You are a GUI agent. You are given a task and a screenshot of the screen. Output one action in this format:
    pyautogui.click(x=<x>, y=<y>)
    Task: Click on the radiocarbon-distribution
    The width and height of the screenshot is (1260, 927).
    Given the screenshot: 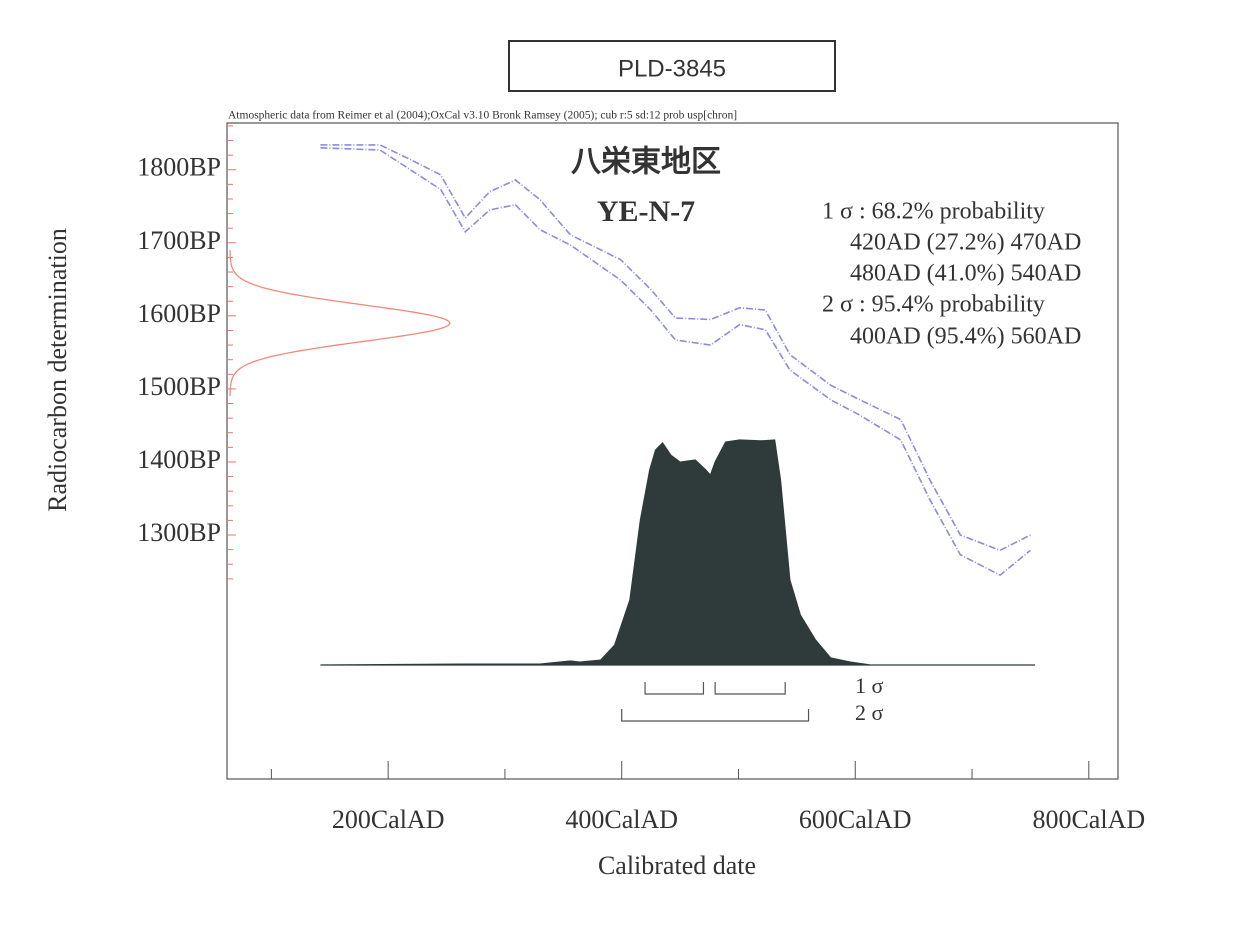 What is the action you would take?
    pyautogui.click(x=340, y=323)
    